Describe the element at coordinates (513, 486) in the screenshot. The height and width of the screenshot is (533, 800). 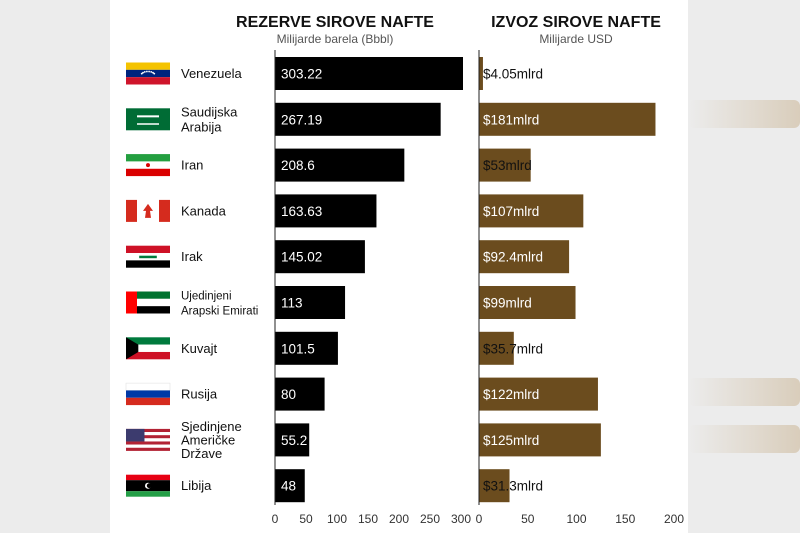
I see `exports-value-label: $31.3mlrd` at that location.